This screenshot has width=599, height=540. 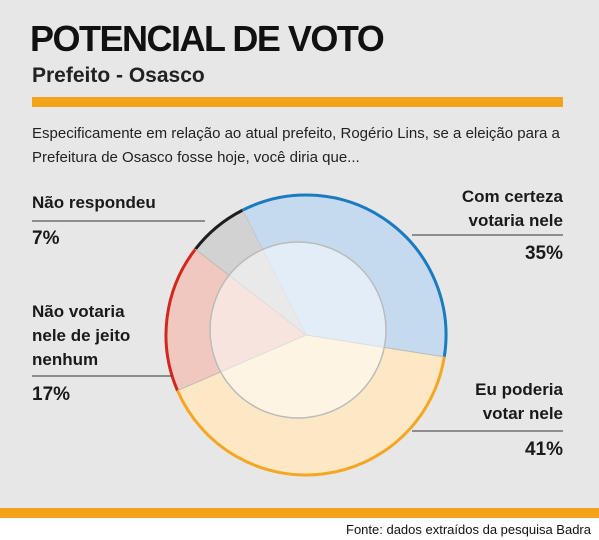 What do you see at coordinates (298, 330) in the screenshot?
I see `inner-circle` at bounding box center [298, 330].